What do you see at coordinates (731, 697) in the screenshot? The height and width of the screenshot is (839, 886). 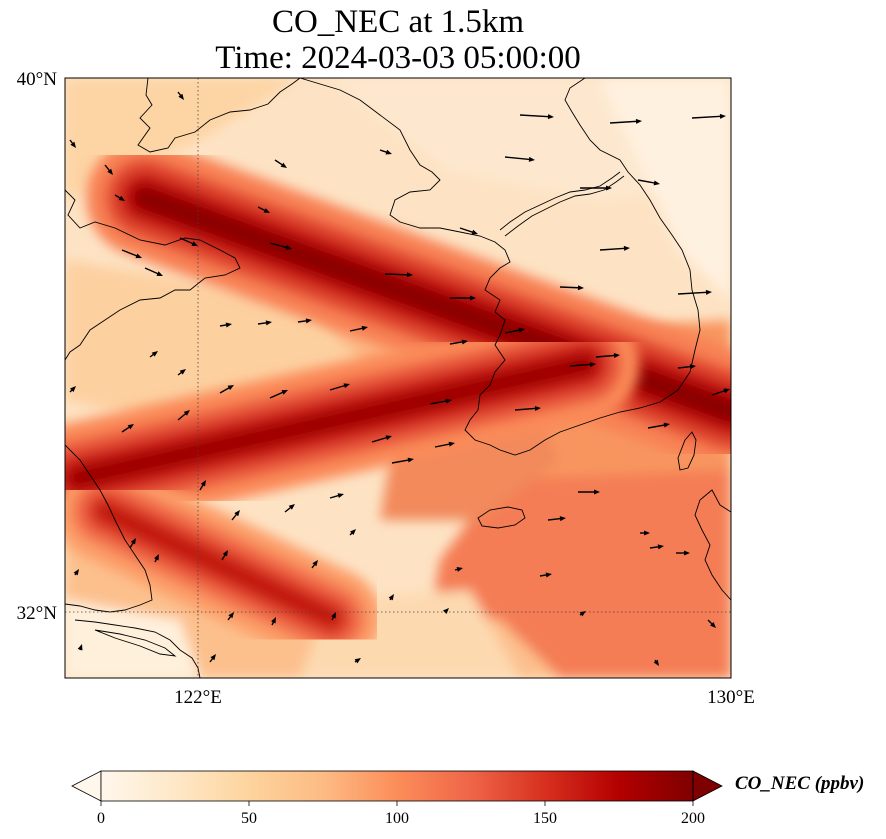 I see `lon-tick-130e: 130°E` at bounding box center [731, 697].